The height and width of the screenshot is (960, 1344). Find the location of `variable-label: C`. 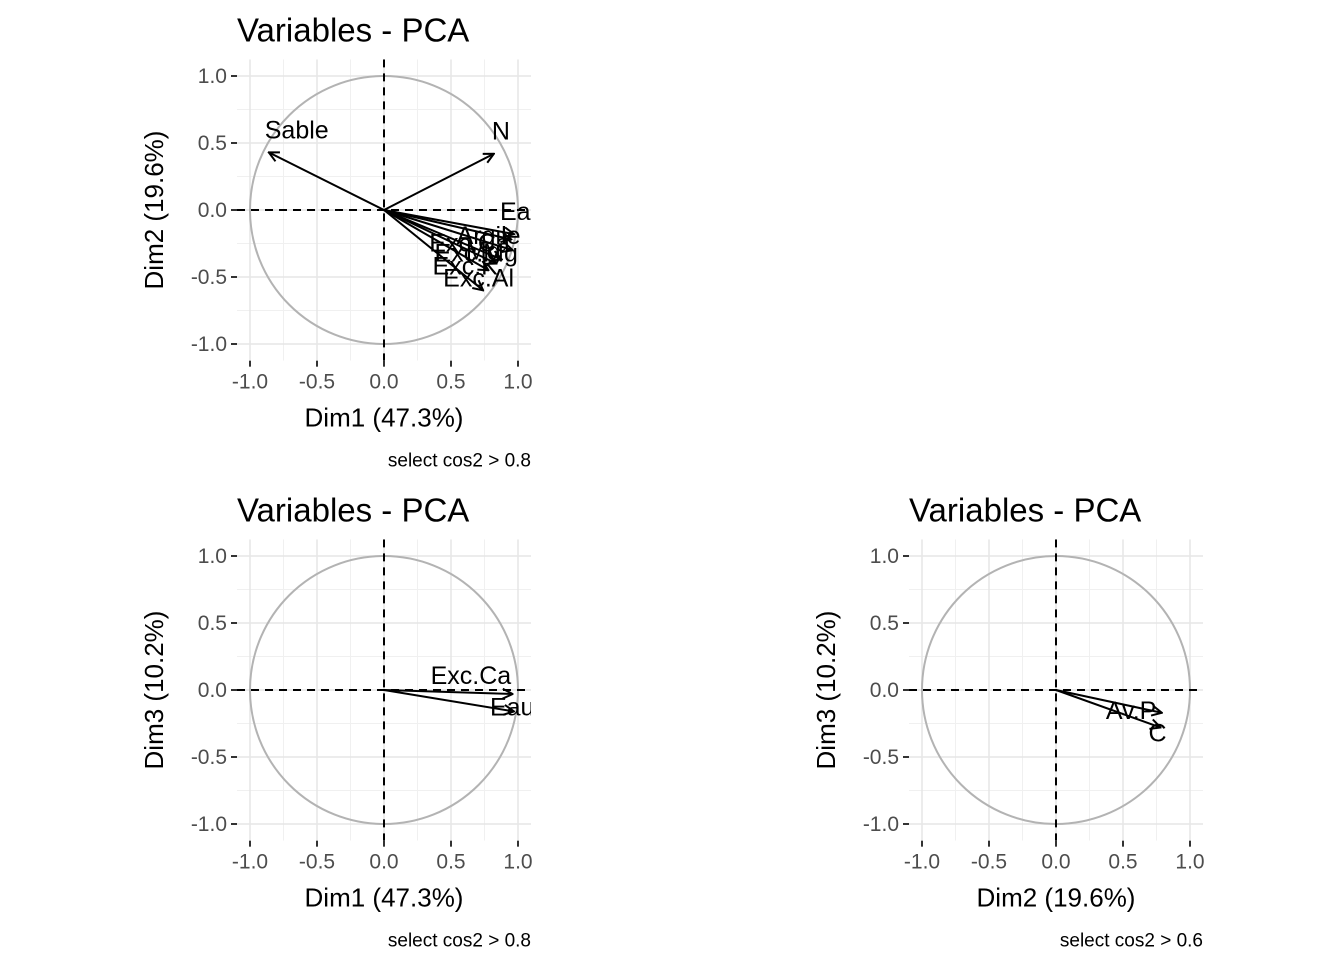

variable-label: C is located at coordinates (1158, 734).